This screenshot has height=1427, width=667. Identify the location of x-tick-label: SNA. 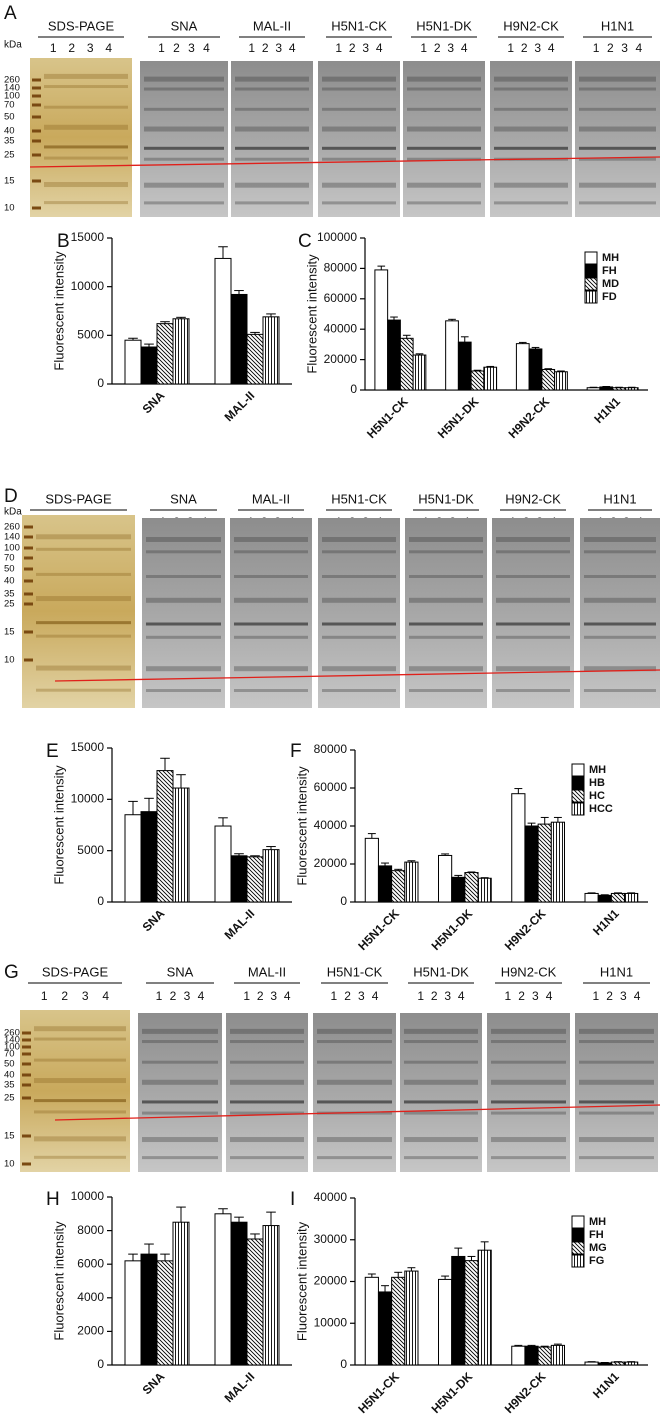
(154, 402).